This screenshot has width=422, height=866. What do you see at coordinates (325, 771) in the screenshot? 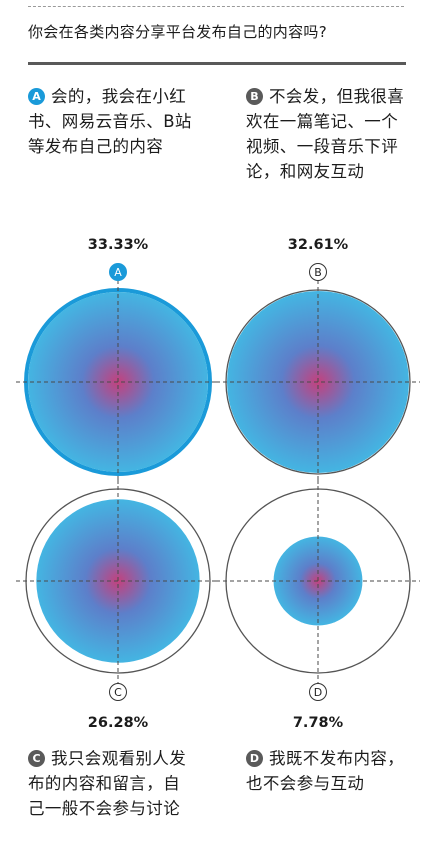
I see `option-d-text: 我既不发布内容，也不会参与互动` at bounding box center [325, 771].